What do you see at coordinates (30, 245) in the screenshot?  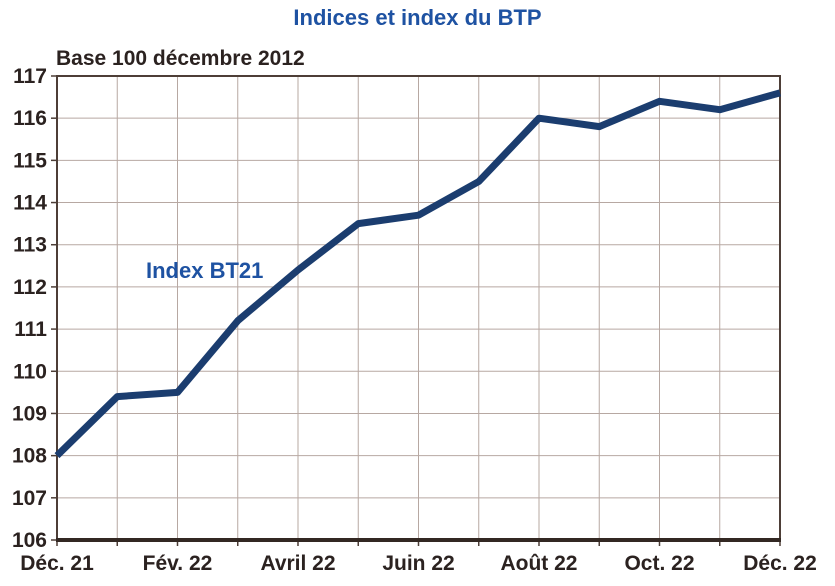 I see `y-tick-label: 113` at bounding box center [30, 245].